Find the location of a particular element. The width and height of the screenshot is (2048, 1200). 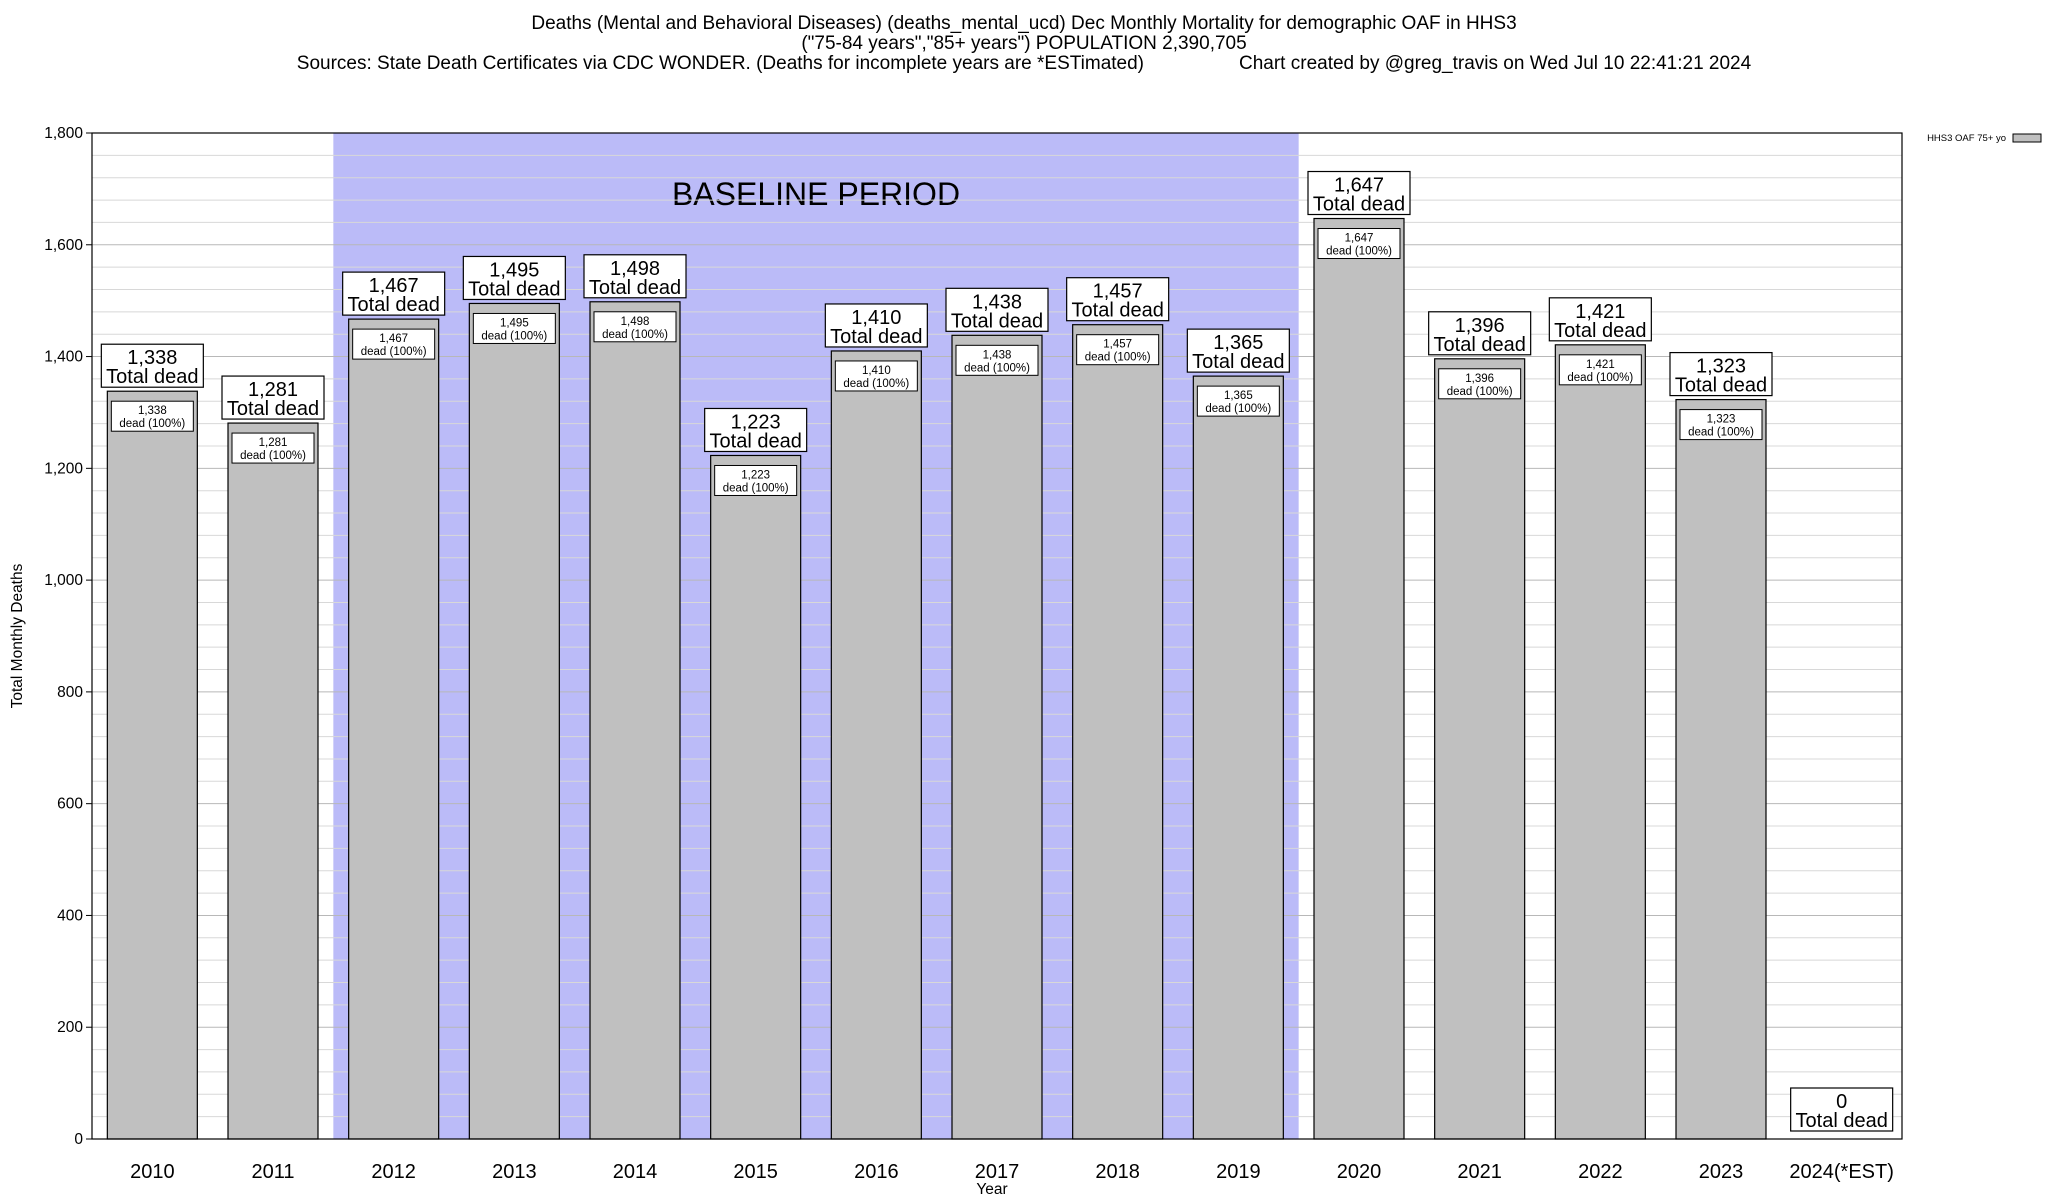

legend-label: HHS3 OAF 75+ yo is located at coordinates (1966, 138).